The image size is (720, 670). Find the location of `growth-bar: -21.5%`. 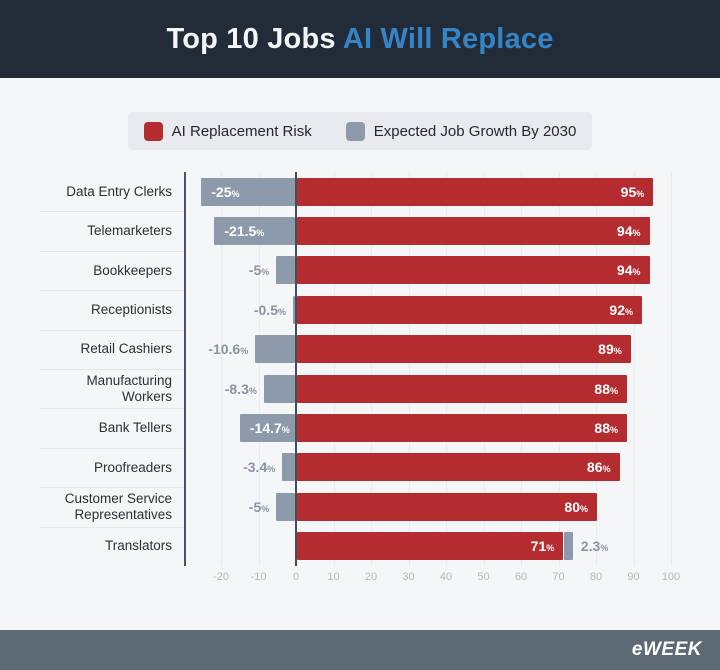

growth-bar: -21.5% is located at coordinates (254, 231).